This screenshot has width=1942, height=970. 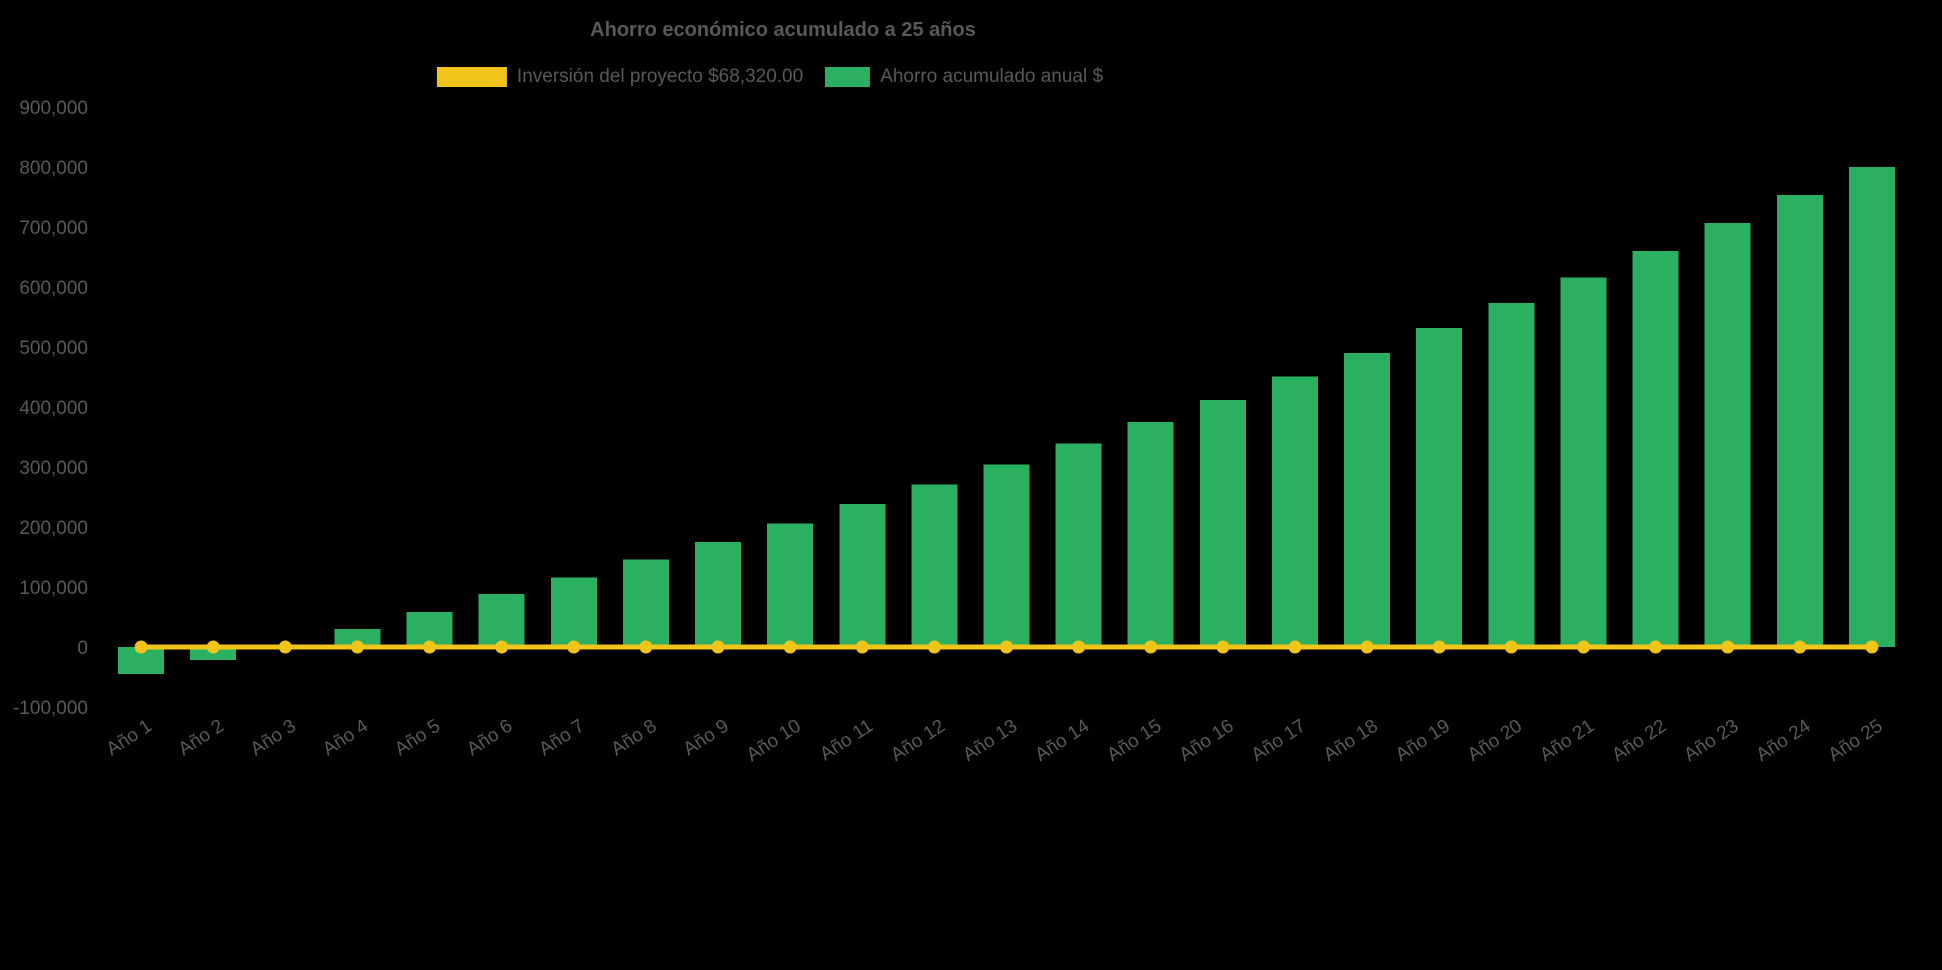 I want to click on legend-label-investment: Inversión del proyecto $68,320.00, so click(x=660, y=76).